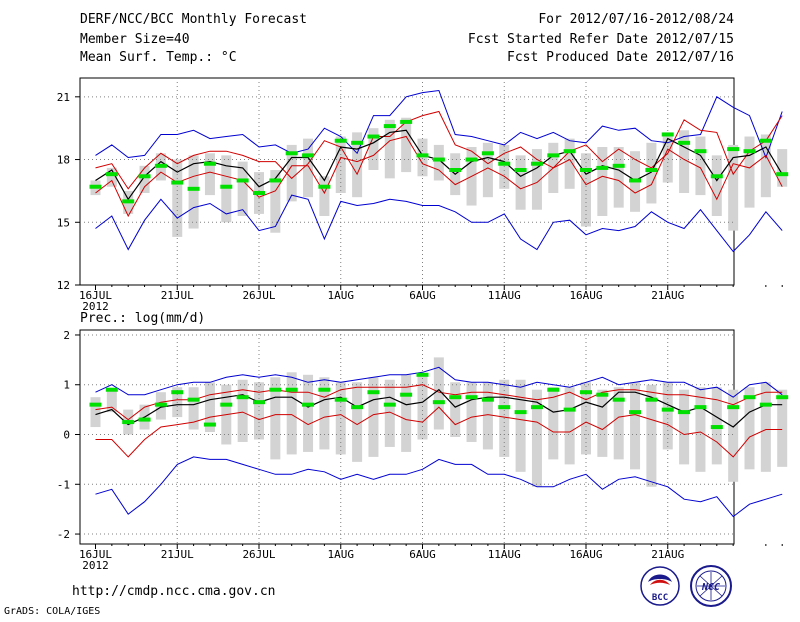 The height and width of the screenshot is (622, 800). I want to click on median-line, so click(439, 408).